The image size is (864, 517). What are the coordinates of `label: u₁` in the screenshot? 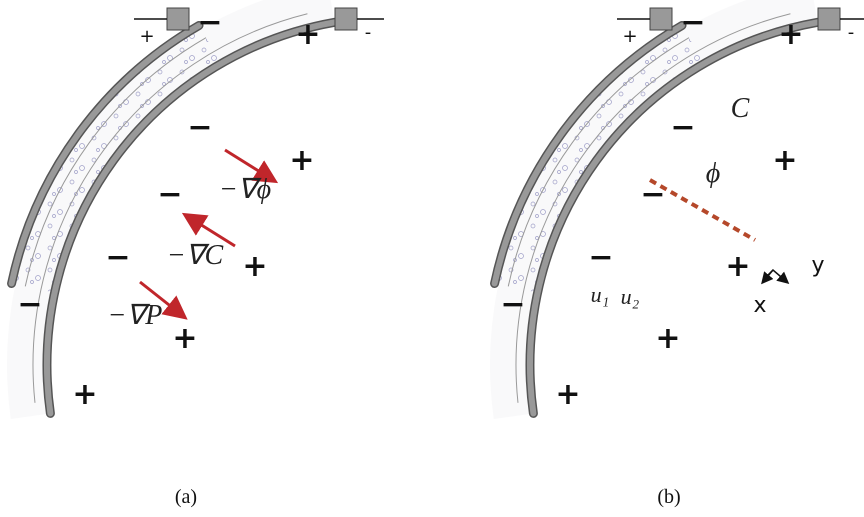 It's located at (600, 294).